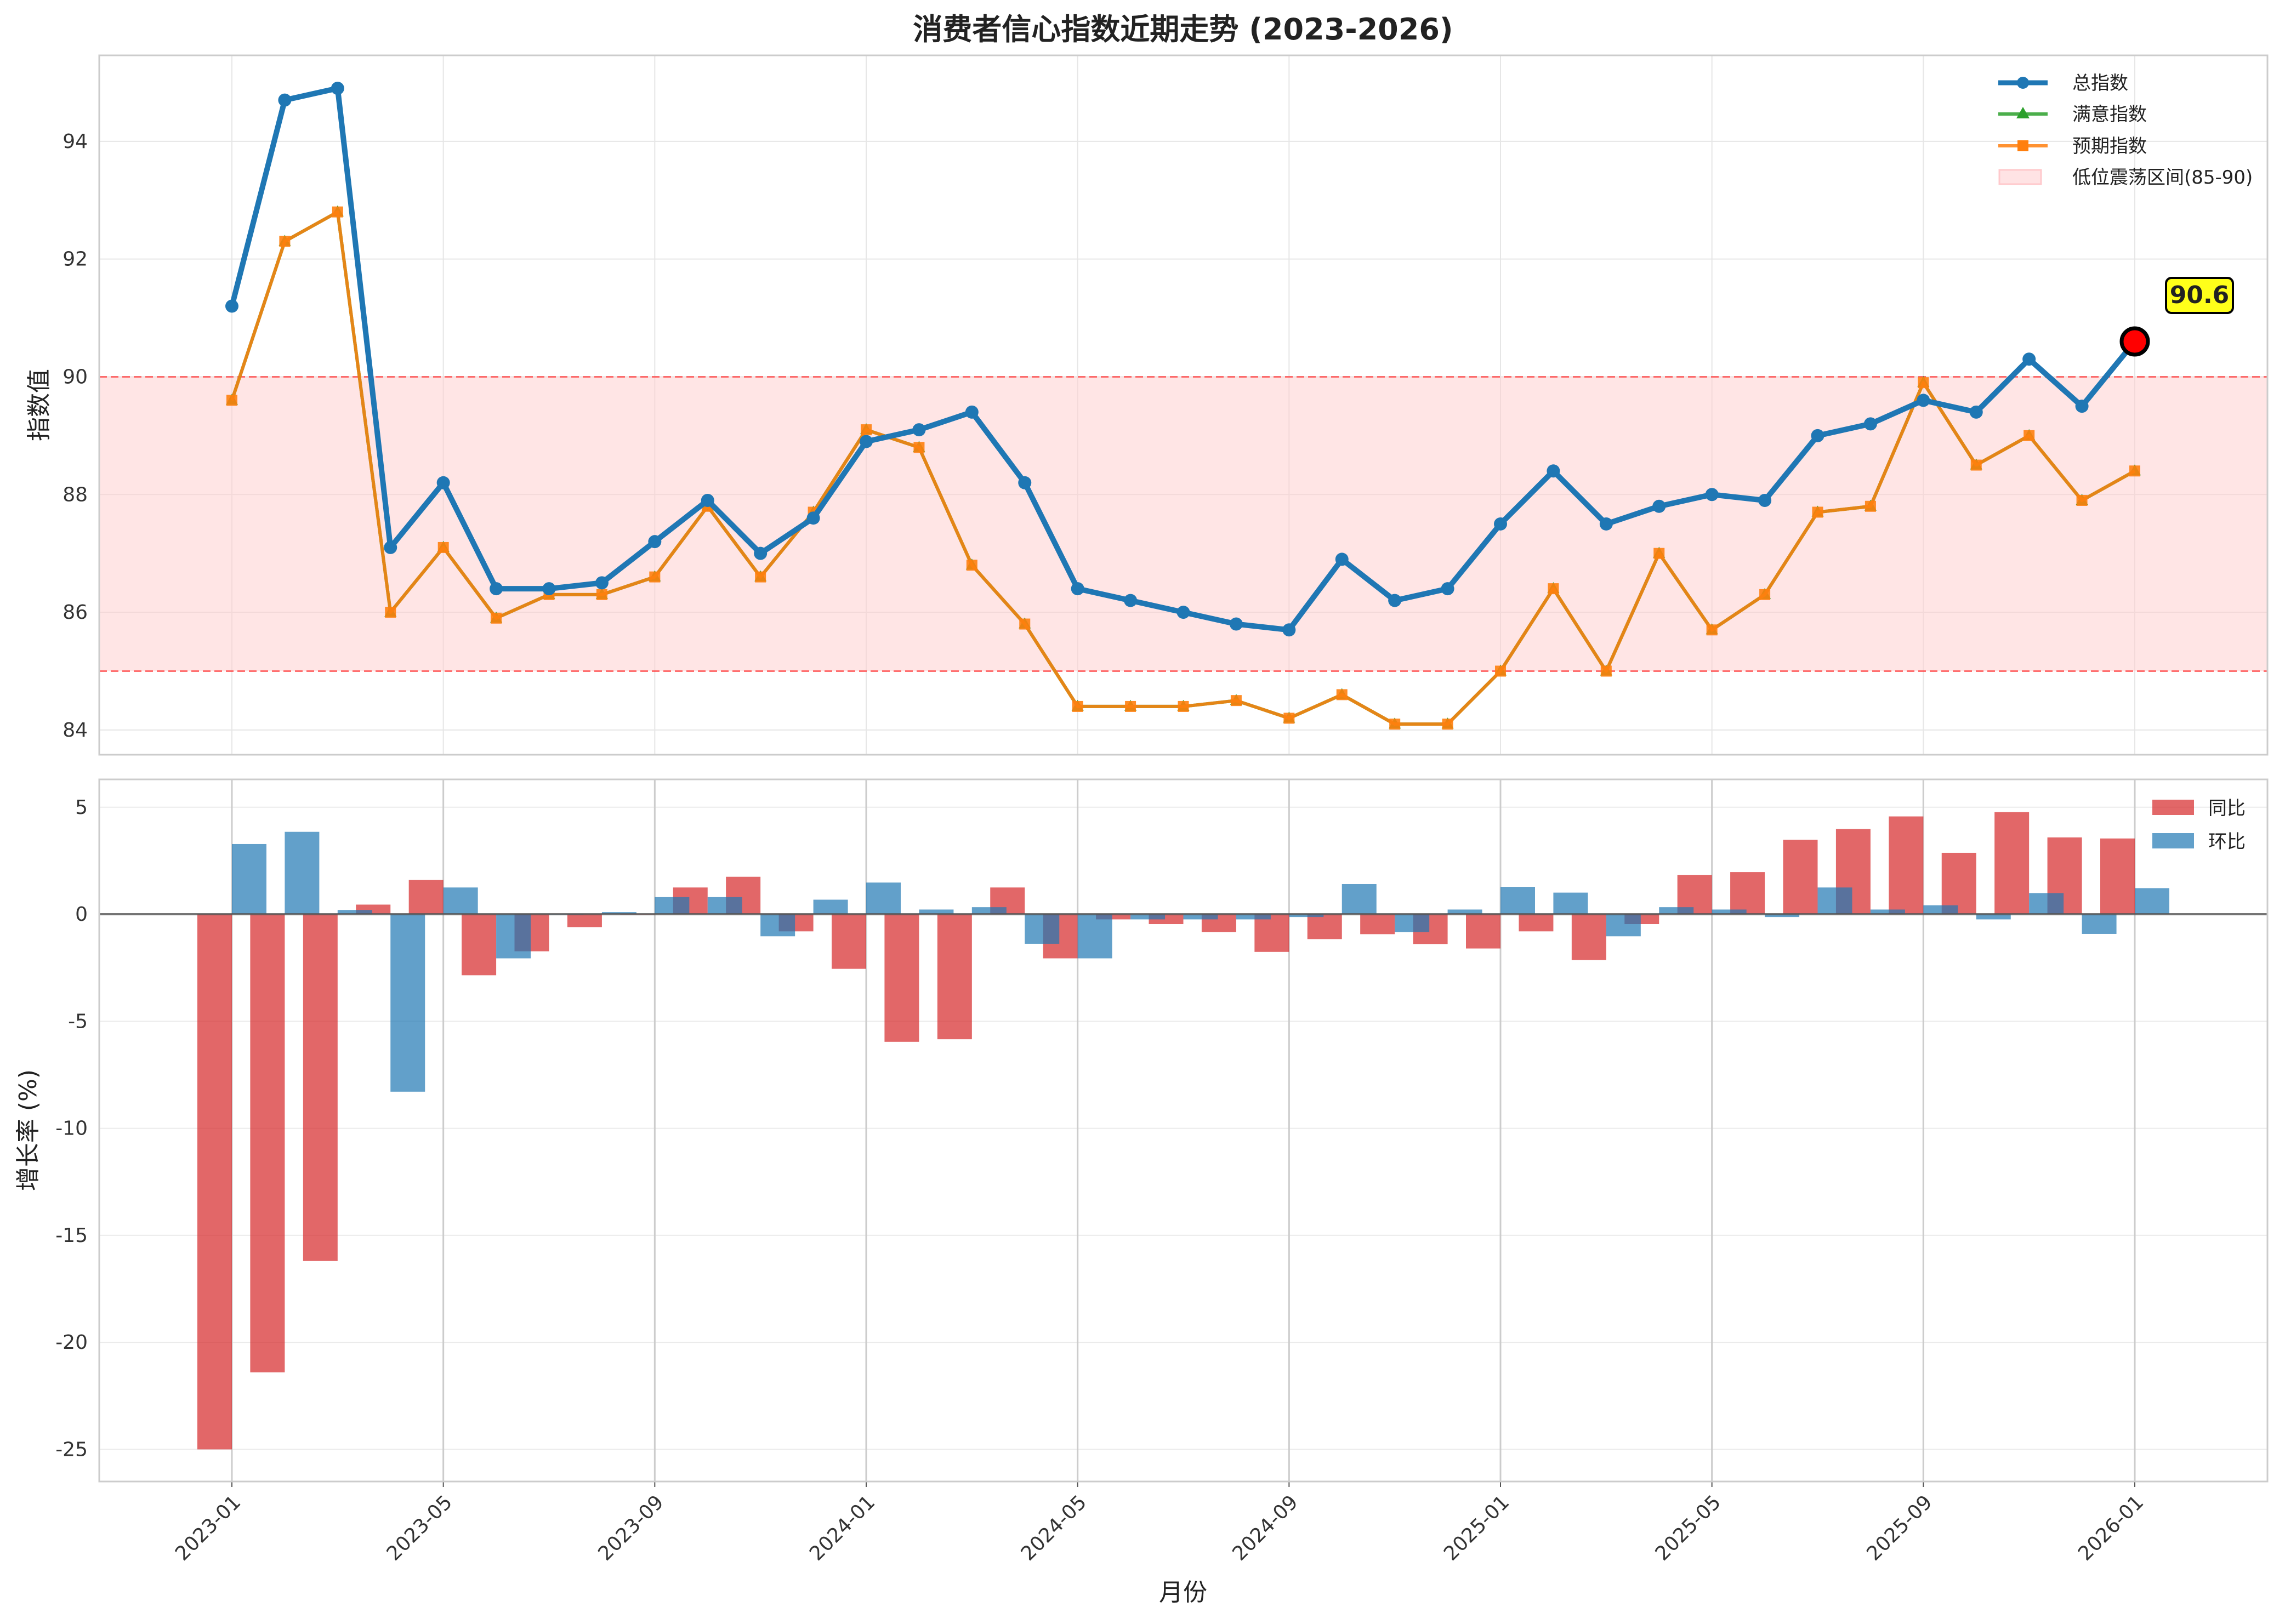  I want to click on top-y-tick-label: 84, so click(75, 730).